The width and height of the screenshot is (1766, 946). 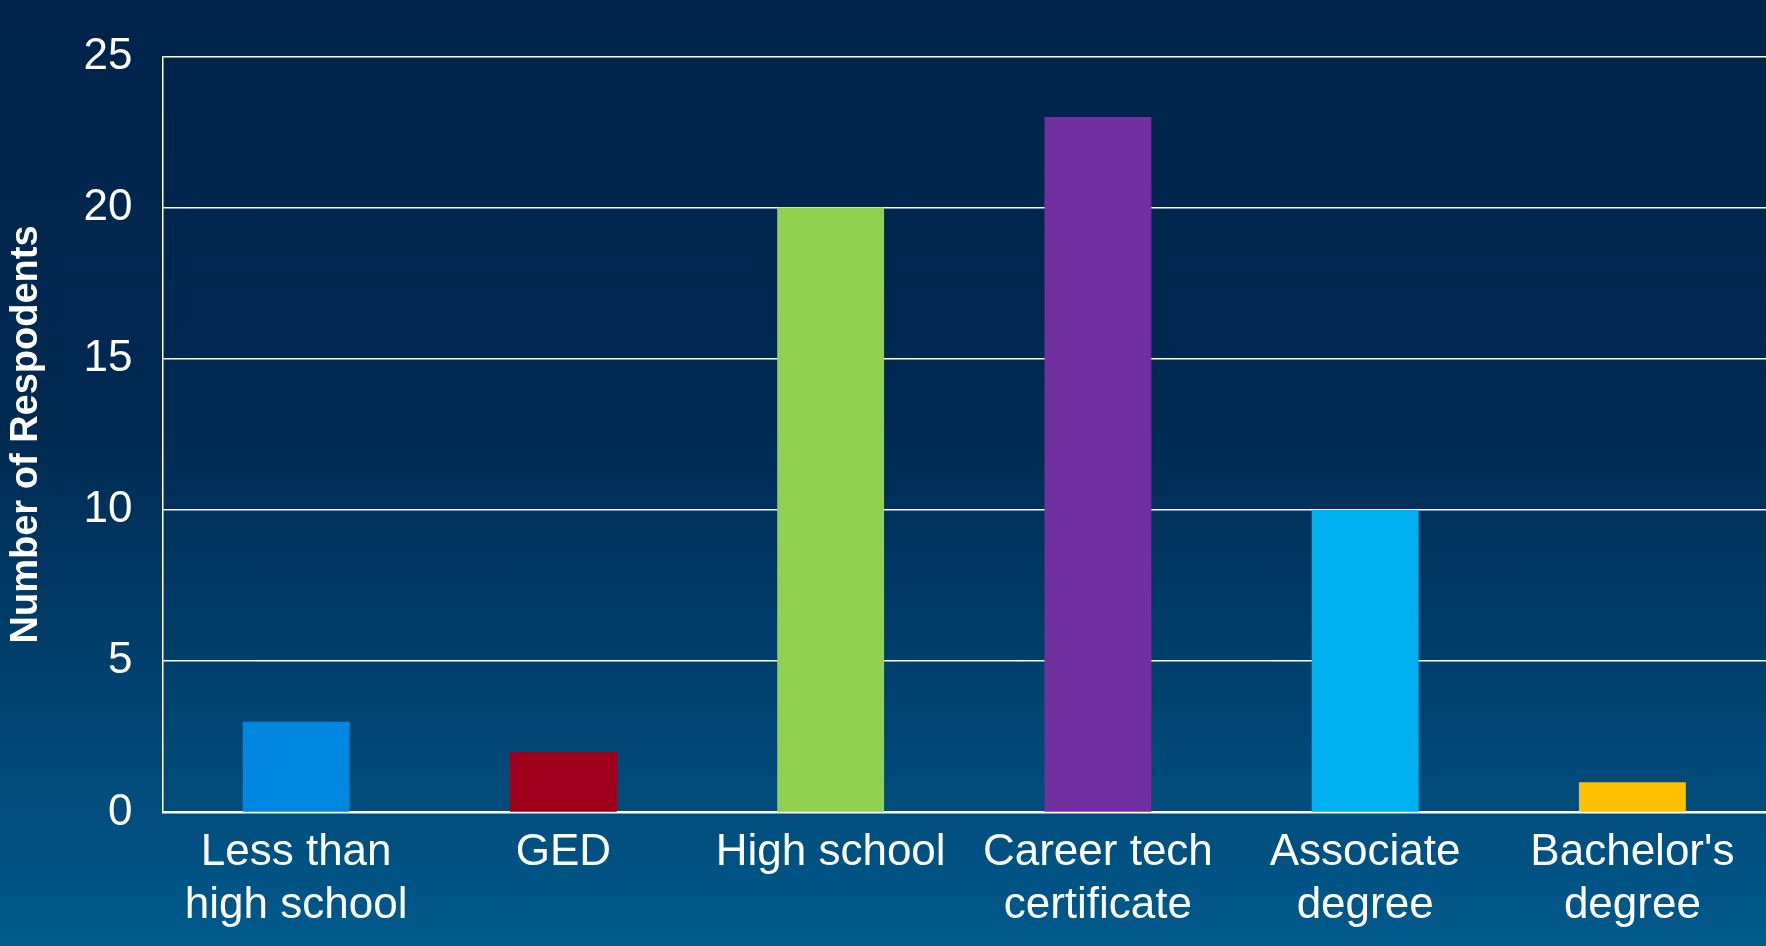 I want to click on y-axis-title: Number of Respodents, so click(x=24, y=434).